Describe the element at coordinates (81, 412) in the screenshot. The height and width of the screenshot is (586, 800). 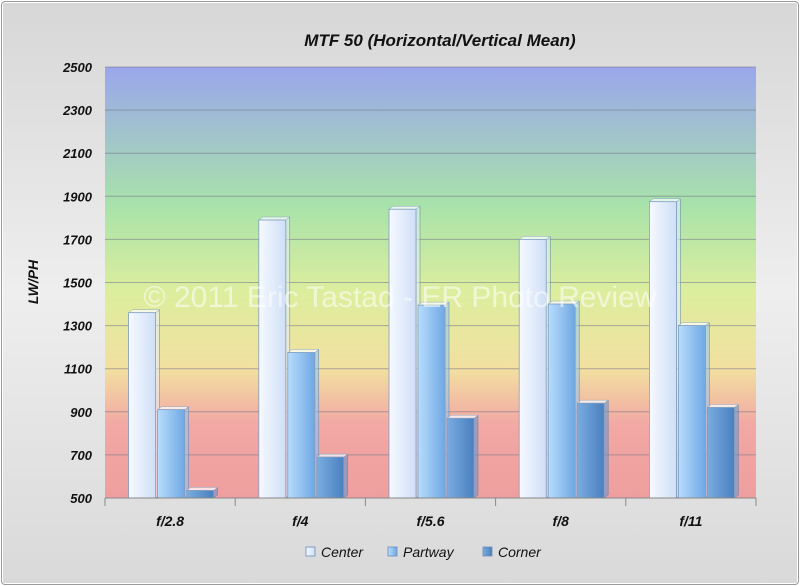
I see `y-tick-label: 900` at that location.